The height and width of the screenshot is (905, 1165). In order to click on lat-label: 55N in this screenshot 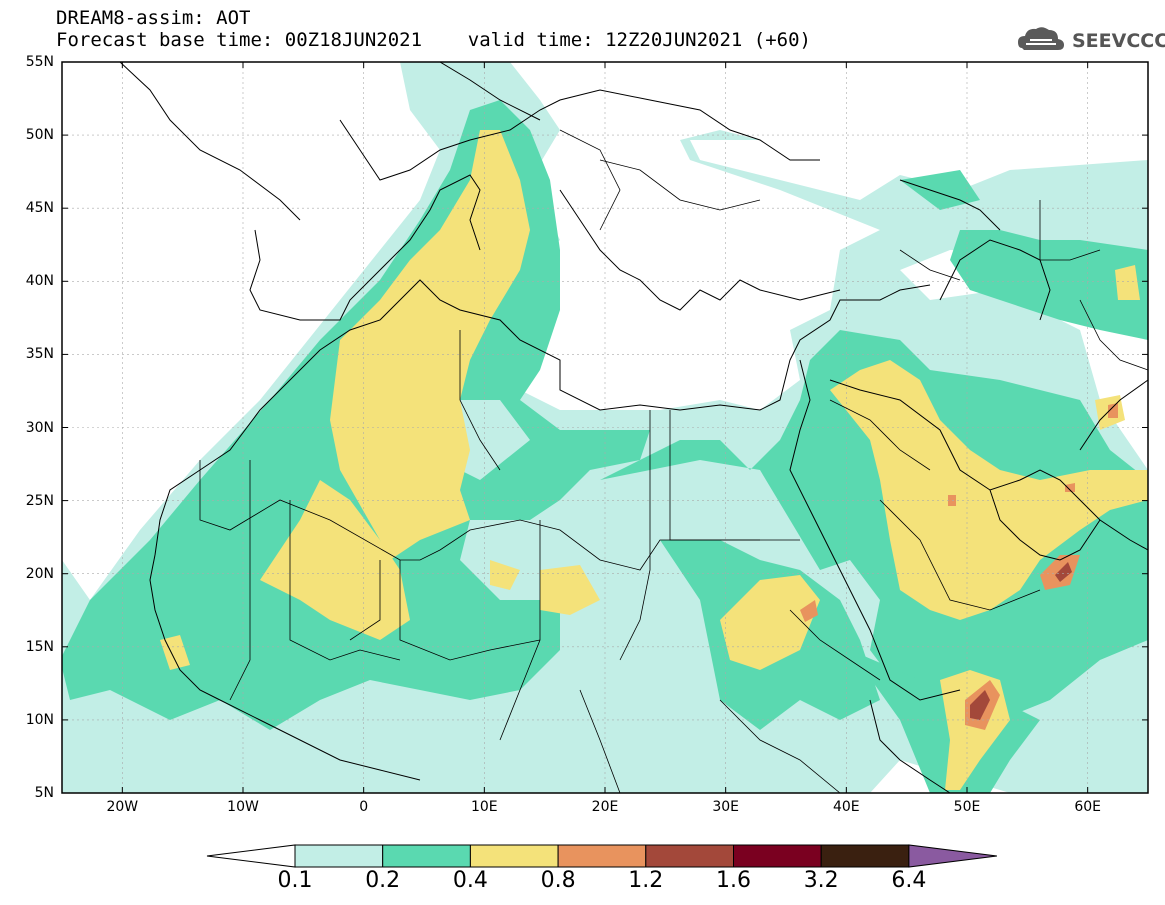, I will do `click(39, 62)`.